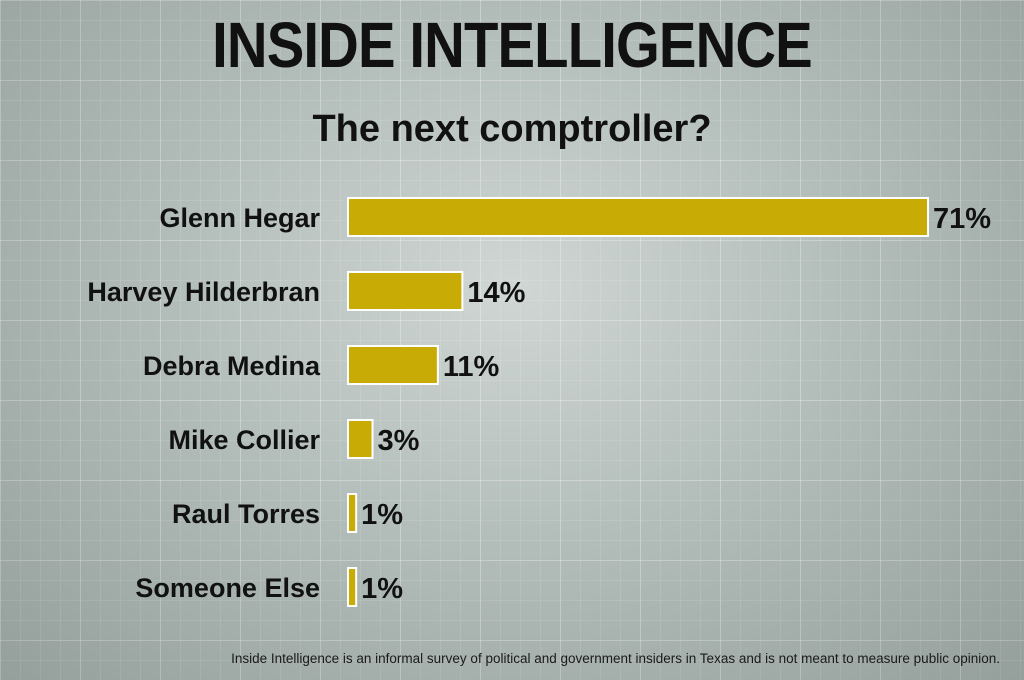  Describe the element at coordinates (382, 589) in the screenshot. I see `value-label-someone-else: 1%` at that location.